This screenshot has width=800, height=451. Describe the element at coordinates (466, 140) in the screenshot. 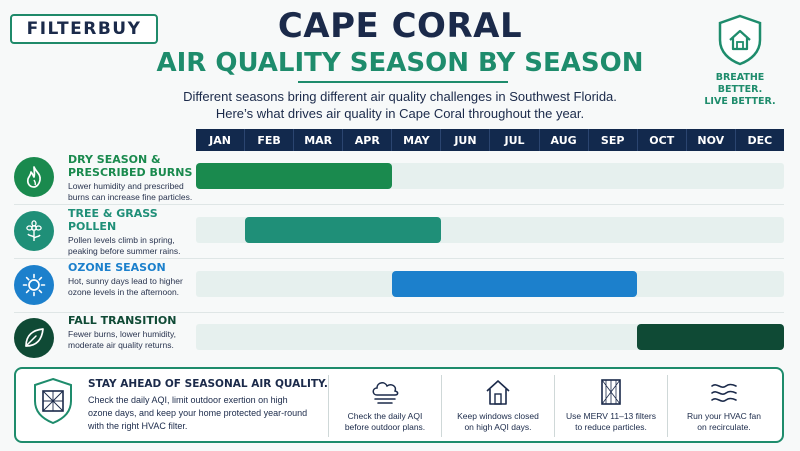

I see `month-jun: JUN` at that location.